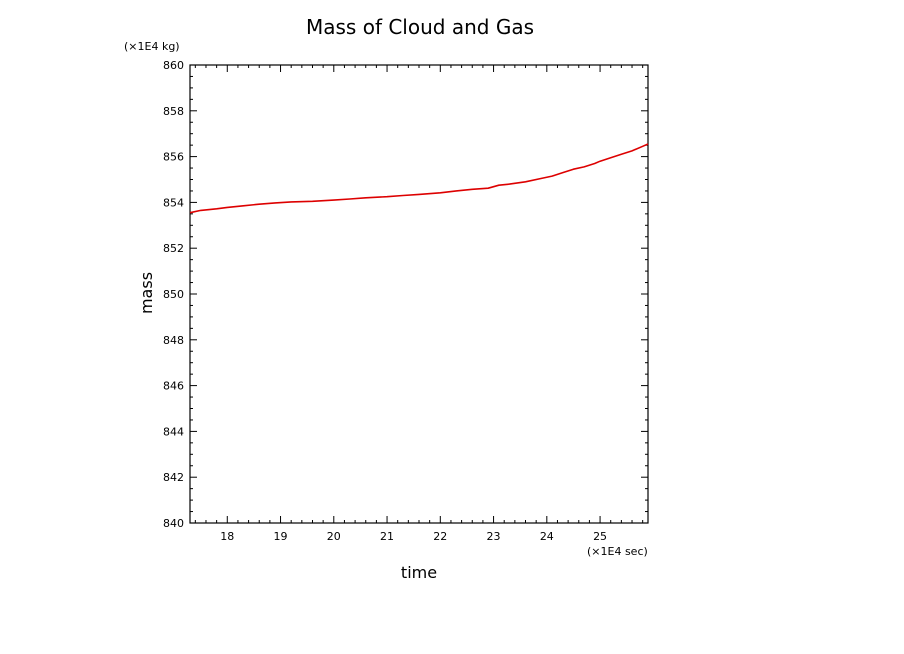 The image size is (904, 654). I want to click on x-tick-label: 25, so click(600, 536).